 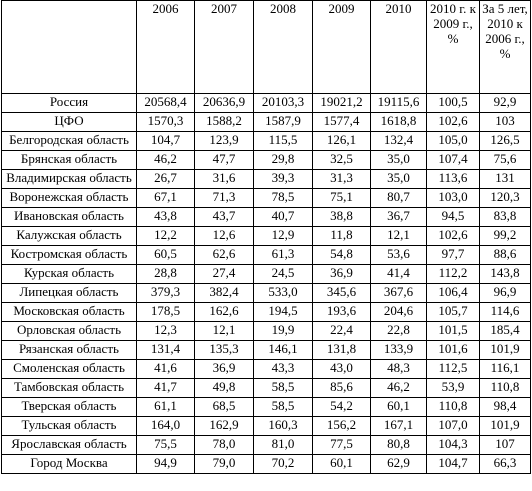 What do you see at coordinates (453, 274) in the screenshot?
I see `value-cell: 112,2` at bounding box center [453, 274].